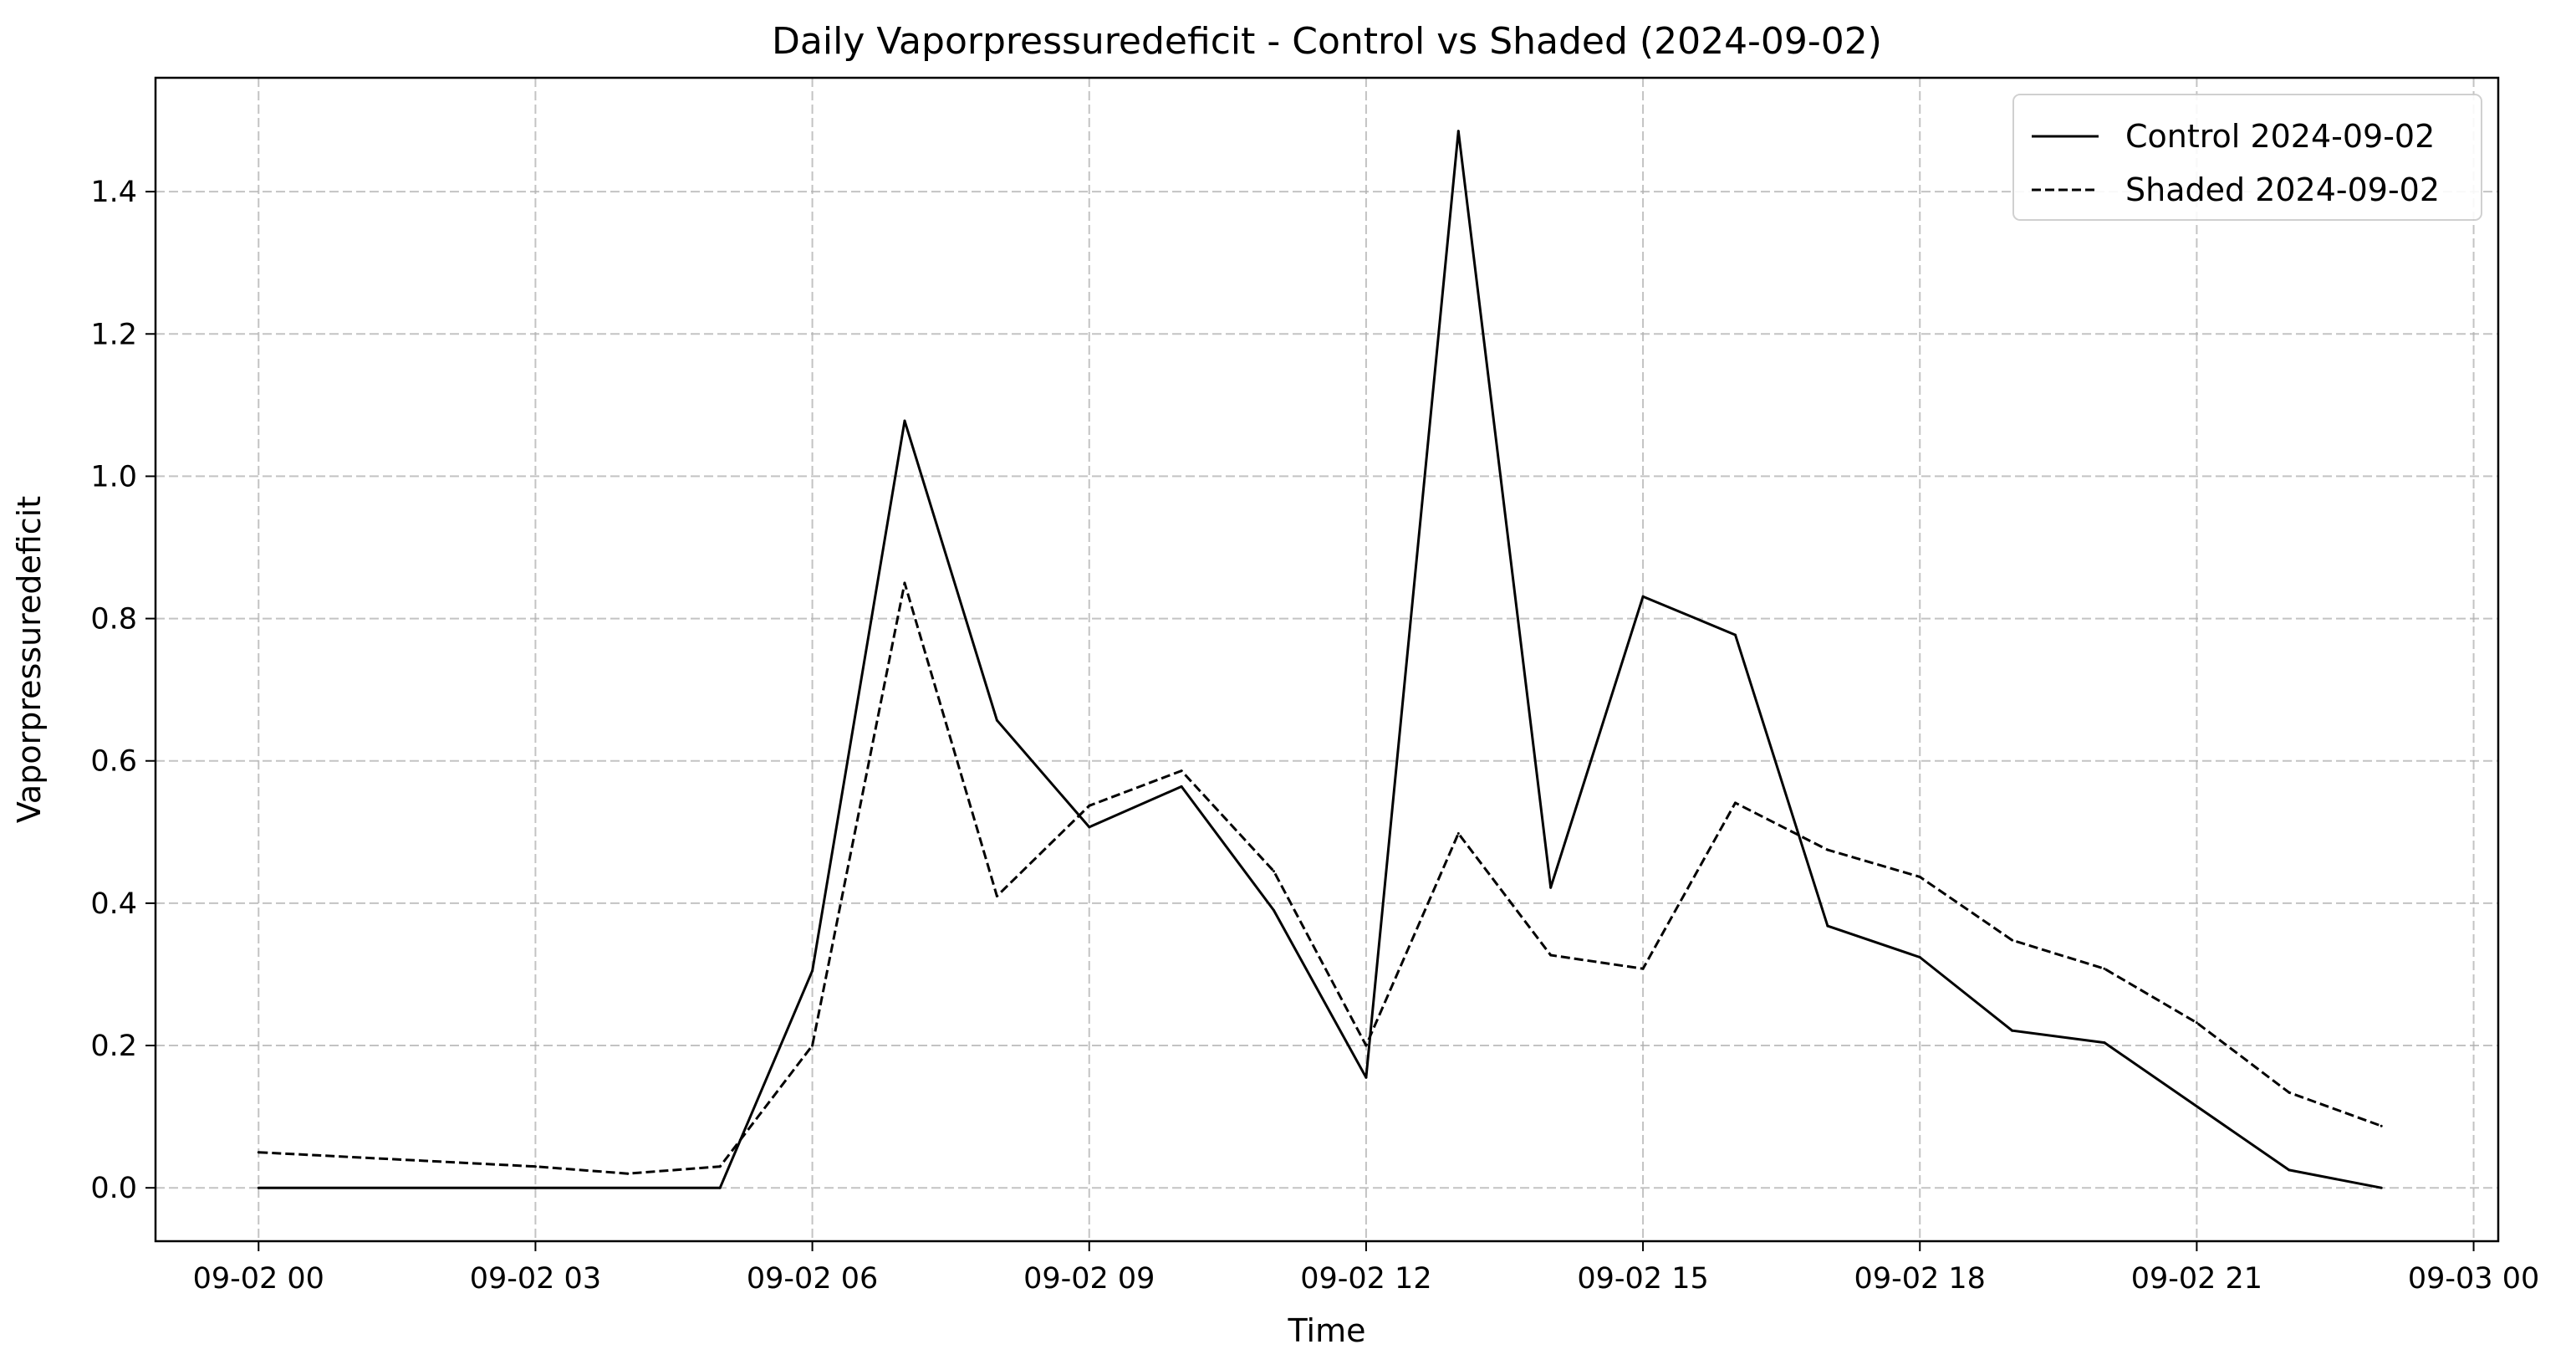  Describe the element at coordinates (1365, 1279) in the screenshot. I see `x-tick-label: 09-02 12` at that location.